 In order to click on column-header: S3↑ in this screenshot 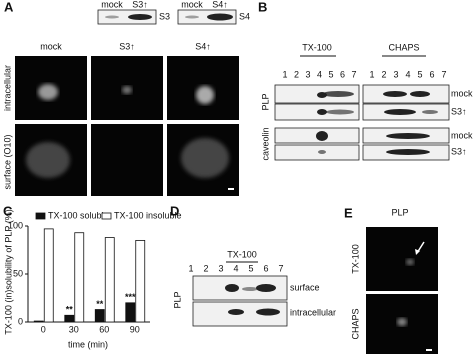, I will do `click(127, 46)`.